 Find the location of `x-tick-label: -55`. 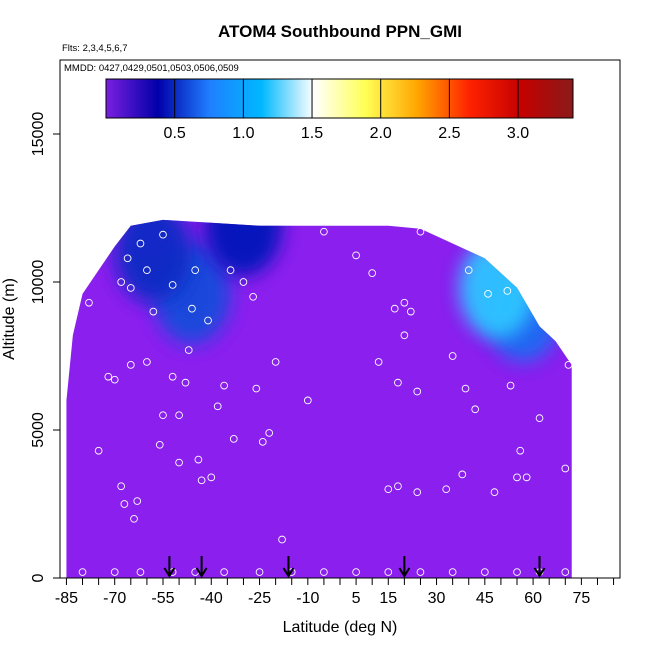

x-tick-label: -55 is located at coordinates (162, 598).